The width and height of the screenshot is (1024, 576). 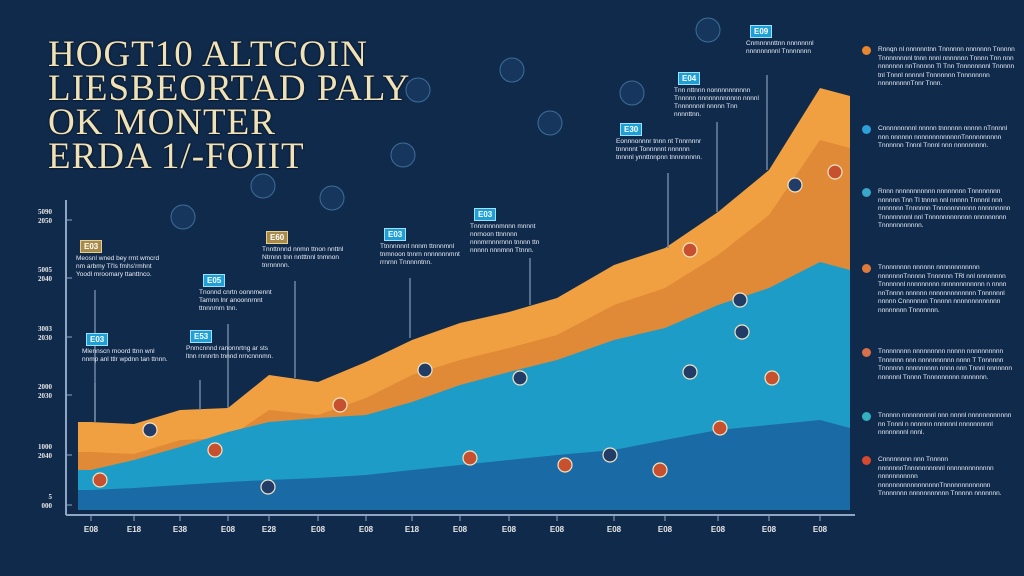 I want to click on annotation-year-tag: E09, so click(x=761, y=31).